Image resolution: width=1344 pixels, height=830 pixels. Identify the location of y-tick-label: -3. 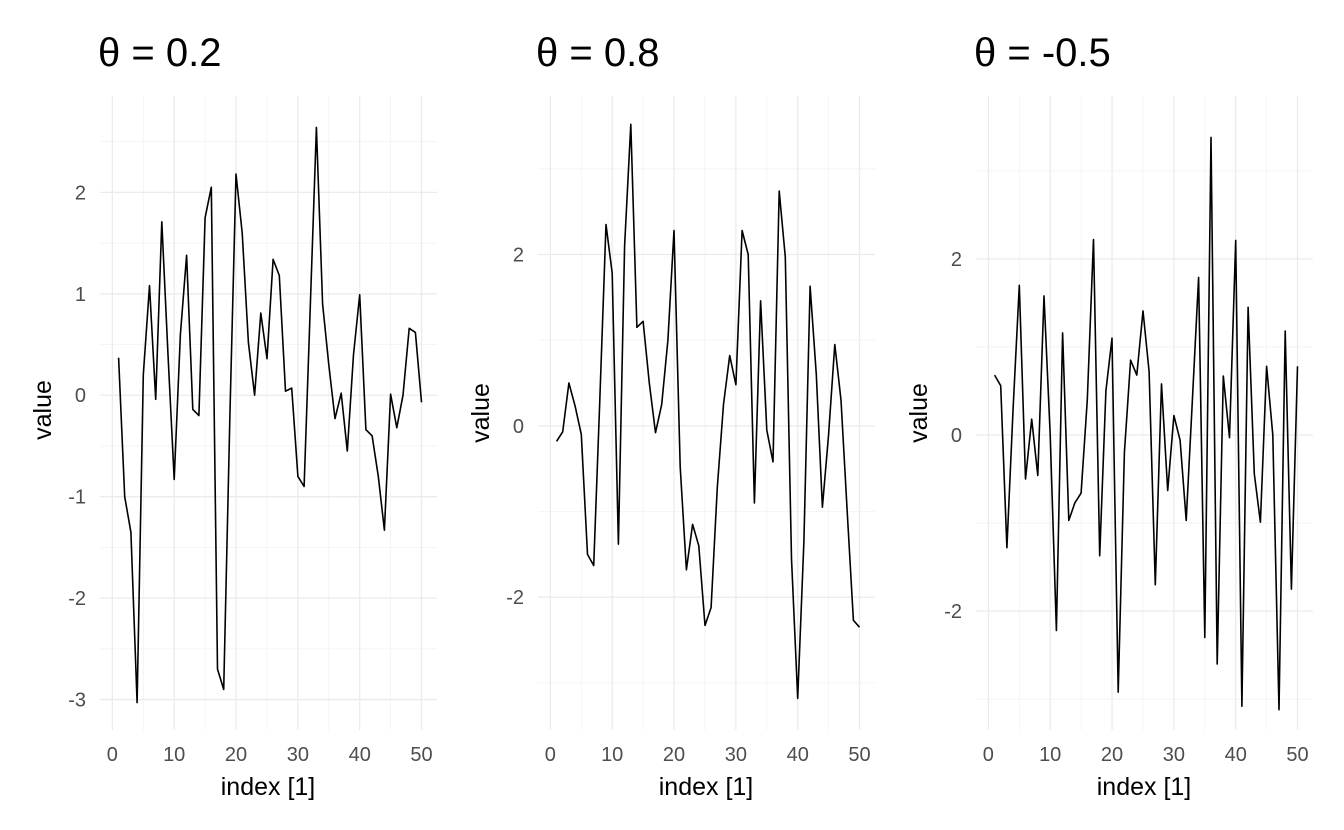
(77, 701).